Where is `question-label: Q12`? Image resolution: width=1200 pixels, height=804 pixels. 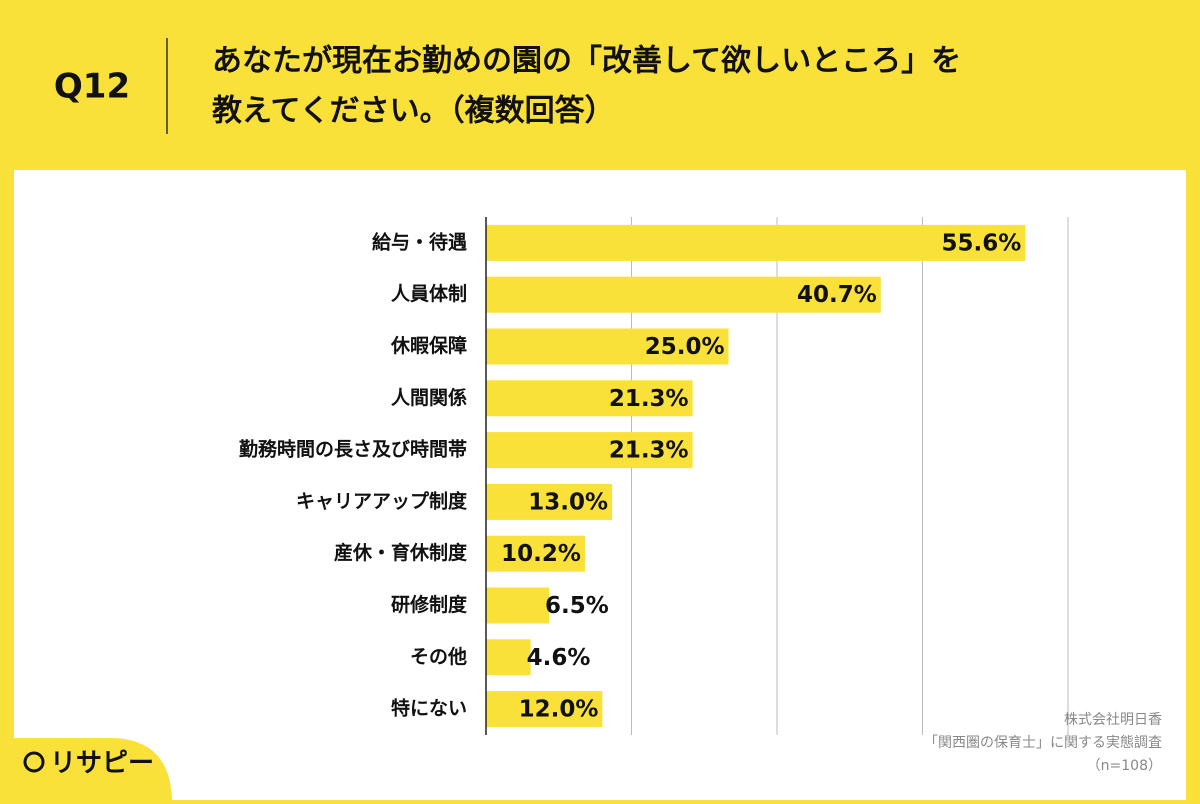 question-label: Q12 is located at coordinates (92, 87).